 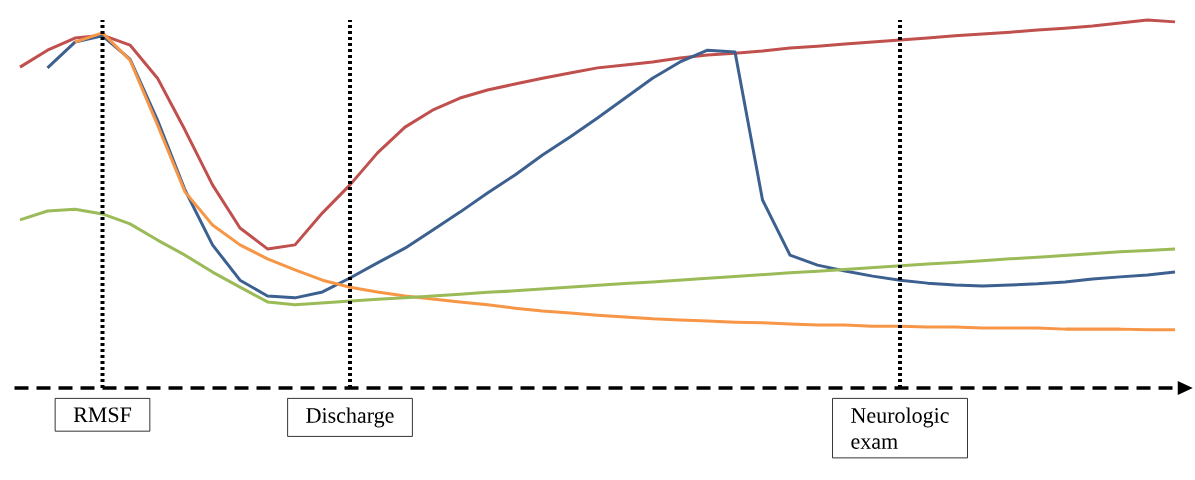 I want to click on x-tick-label: Neurologic exam, so click(x=900, y=428).